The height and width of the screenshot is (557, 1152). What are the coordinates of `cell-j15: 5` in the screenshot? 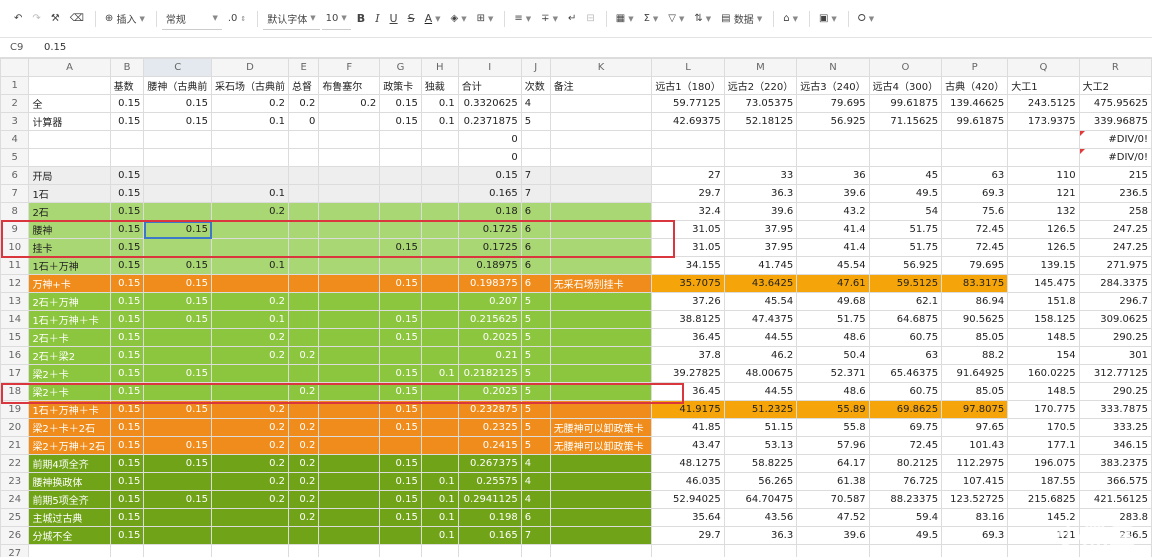 It's located at (535, 337).